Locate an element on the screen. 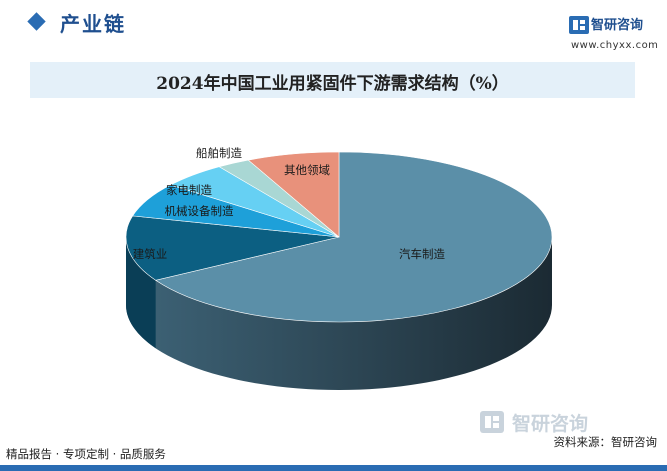 Image resolution: width=667 pixels, height=471 pixels. source-note: 资料来源：智研咨询 is located at coordinates (605, 442).